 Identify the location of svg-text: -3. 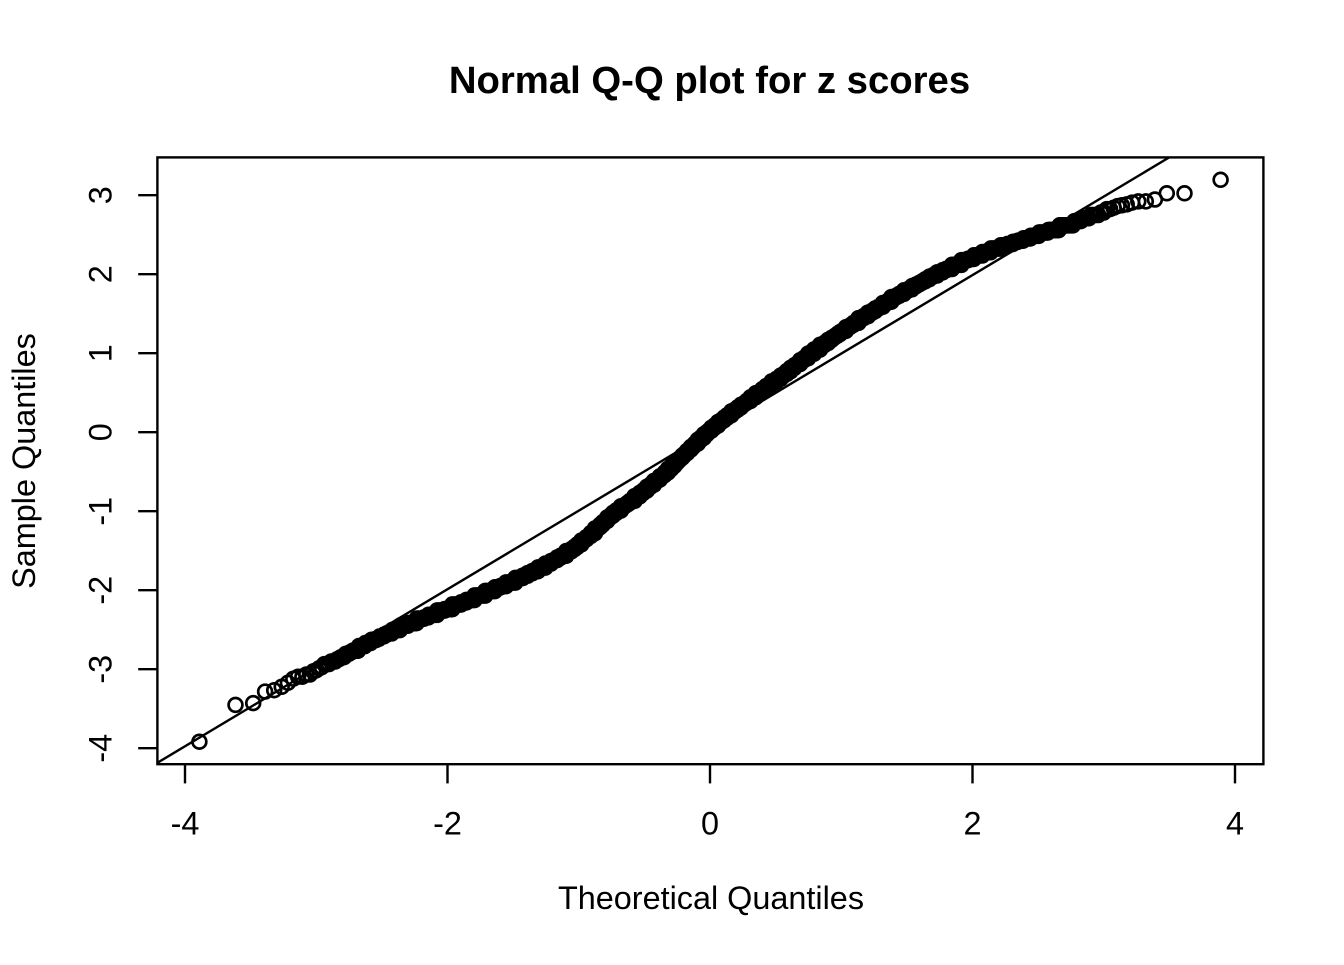
(100, 669).